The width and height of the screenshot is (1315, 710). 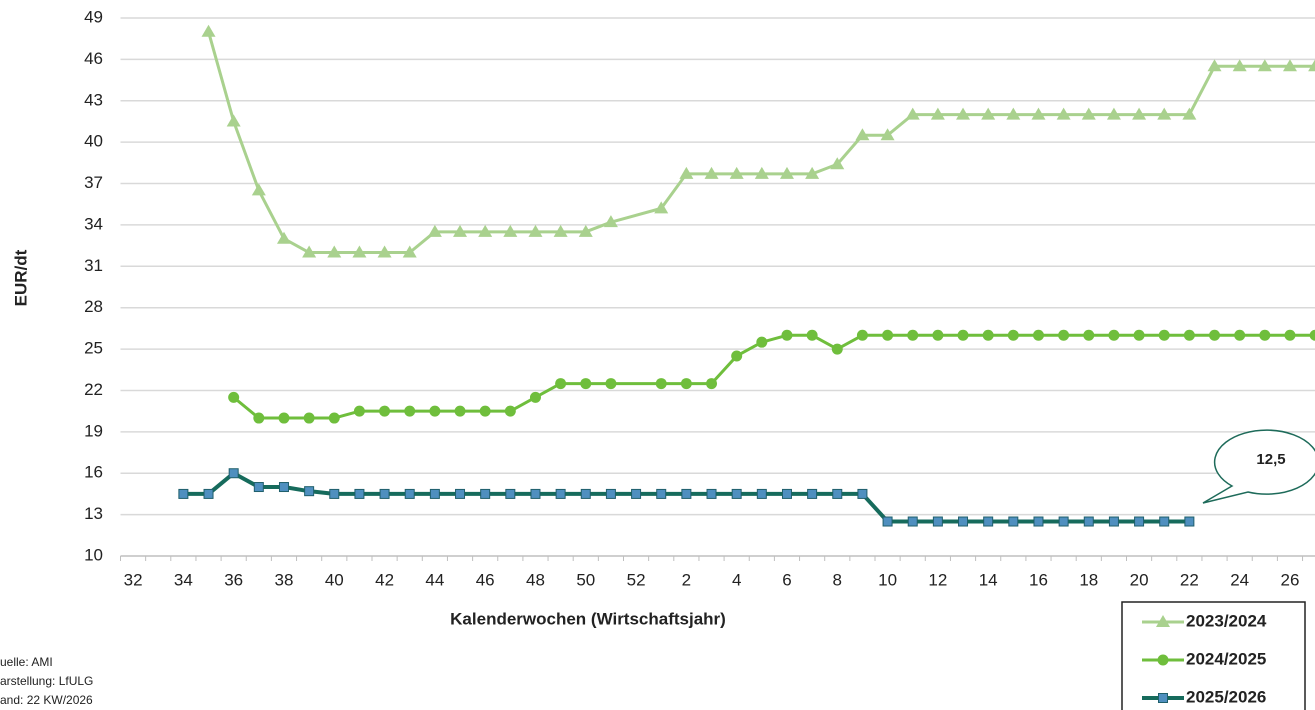 What do you see at coordinates (20, 277) in the screenshot?
I see `y-axis-label: EUR/dt` at bounding box center [20, 277].